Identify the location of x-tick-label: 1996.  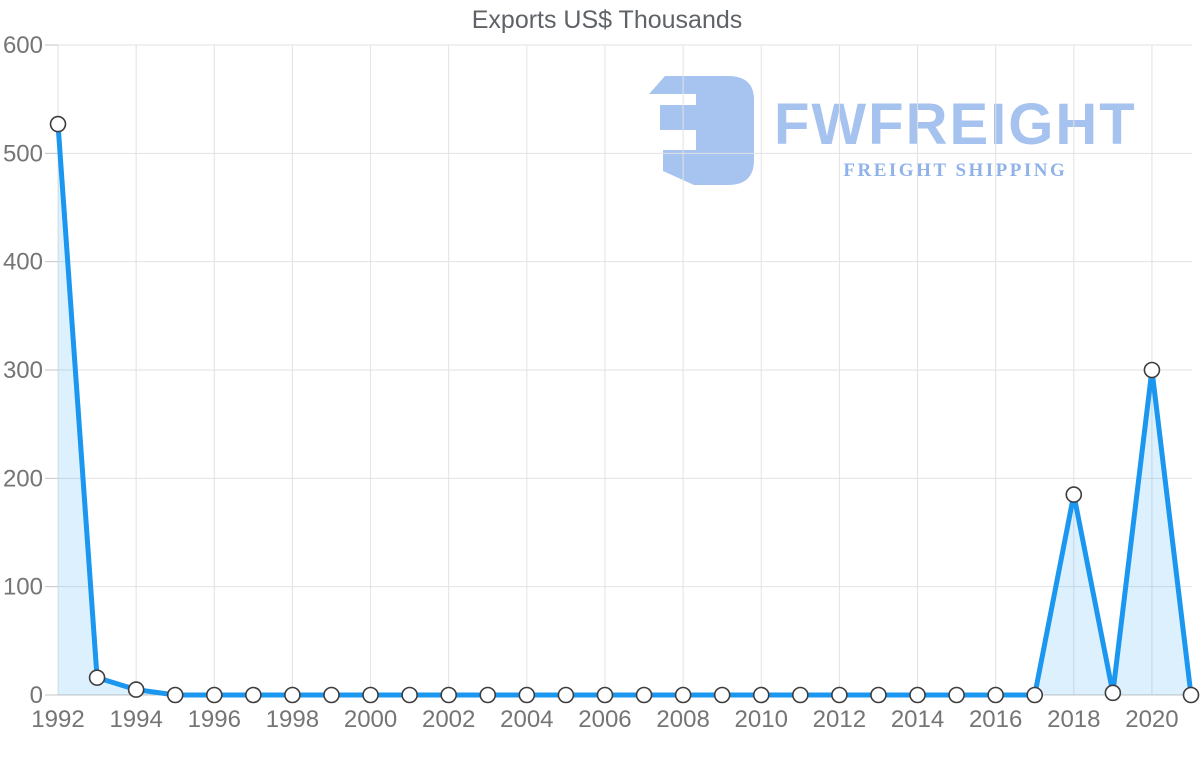
(214, 719).